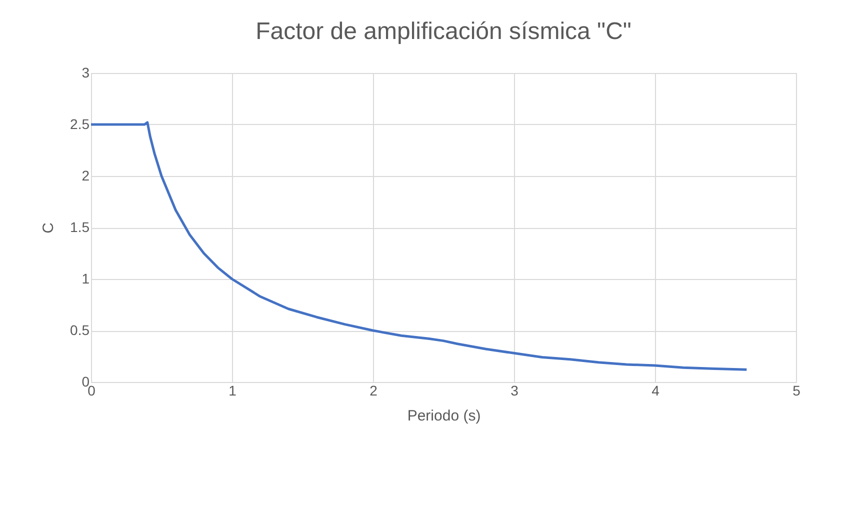 This screenshot has width=850, height=508. What do you see at coordinates (80, 227) in the screenshot?
I see `y-tick-label: 1.5` at bounding box center [80, 227].